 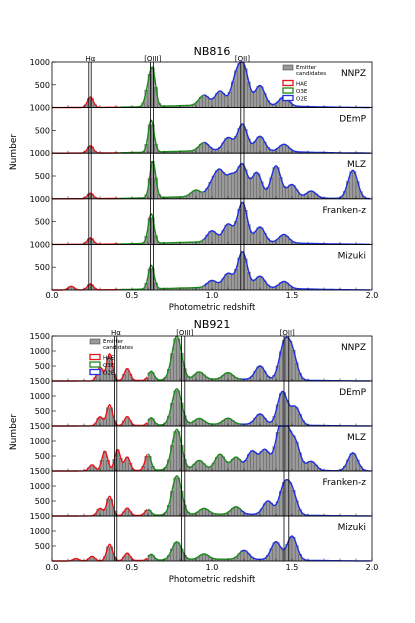 I want to click on emission-line-label: Hα, so click(x=90, y=59).